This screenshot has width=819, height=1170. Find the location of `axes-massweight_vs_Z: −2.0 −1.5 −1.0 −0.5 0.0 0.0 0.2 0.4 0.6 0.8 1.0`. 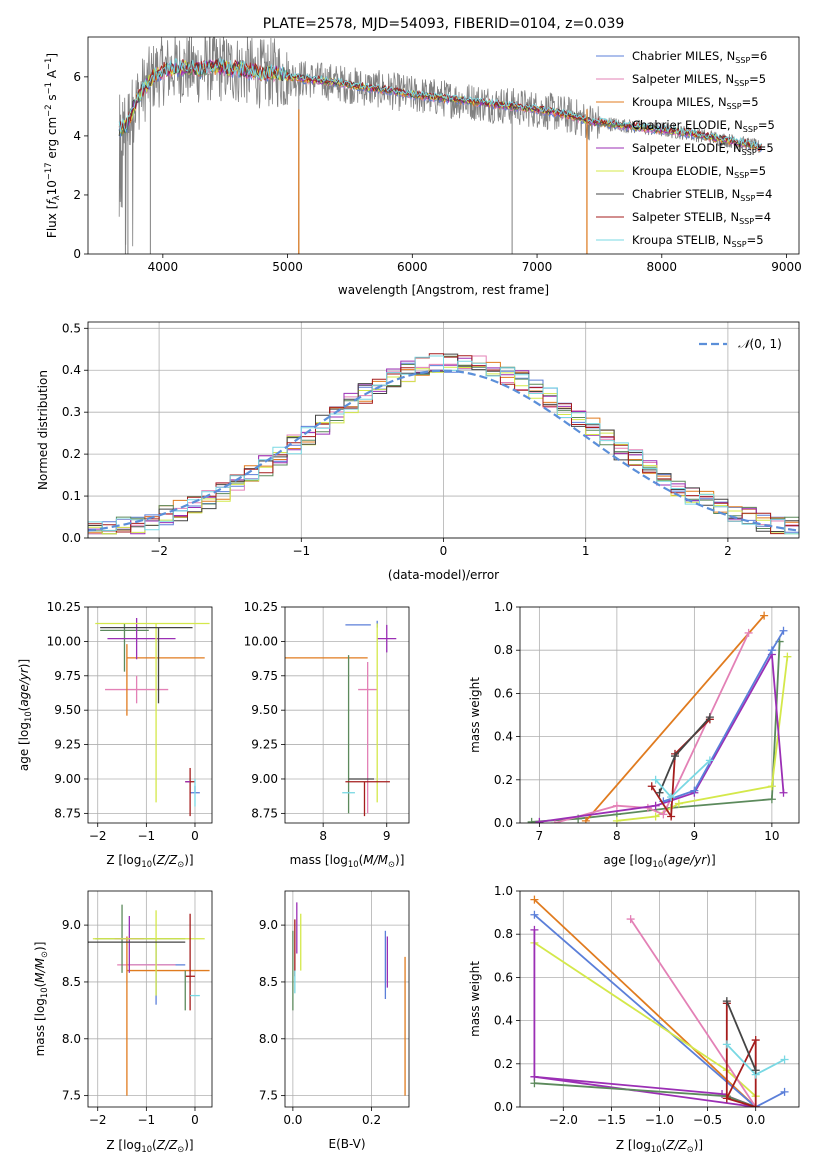

axes-massweight_vs_Z: −2.0 −1.5 −1.0 −0.5 0.0 0.0 0.2 0.4 0.6 0.8 1.0 is located at coordinates (647, 1005).